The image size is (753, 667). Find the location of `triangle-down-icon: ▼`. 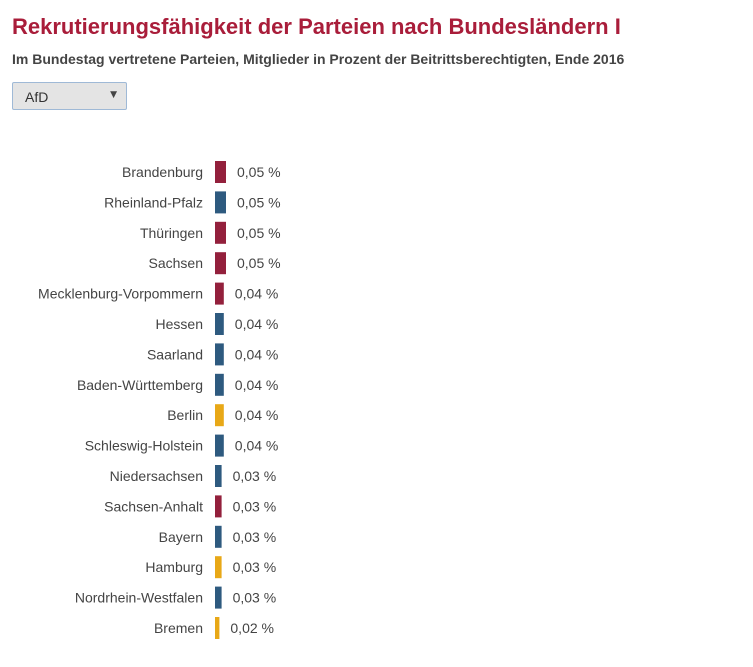

triangle-down-icon: ▼ is located at coordinates (113, 95).